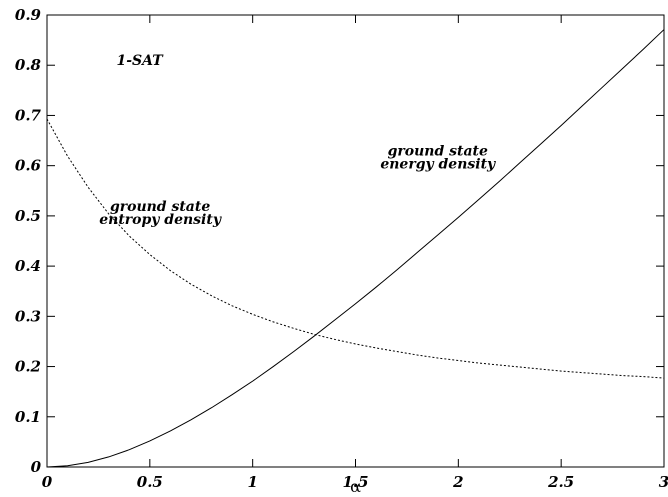  I want to click on y-tick-label: 0.4, so click(28, 266).